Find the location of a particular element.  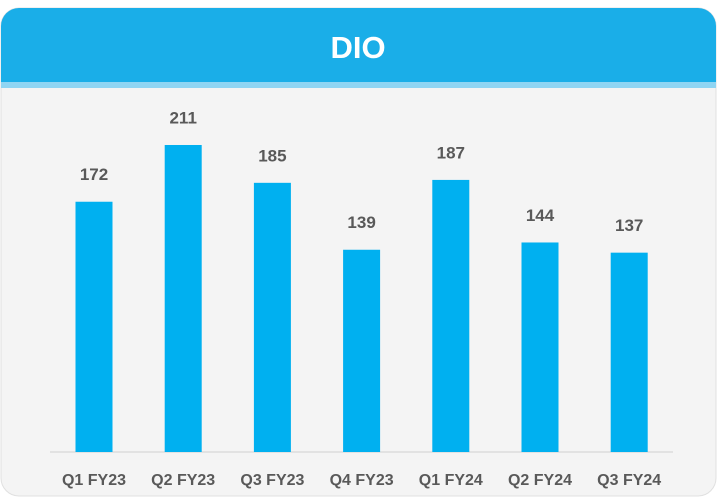

chart-title: DIO is located at coordinates (357, 47).